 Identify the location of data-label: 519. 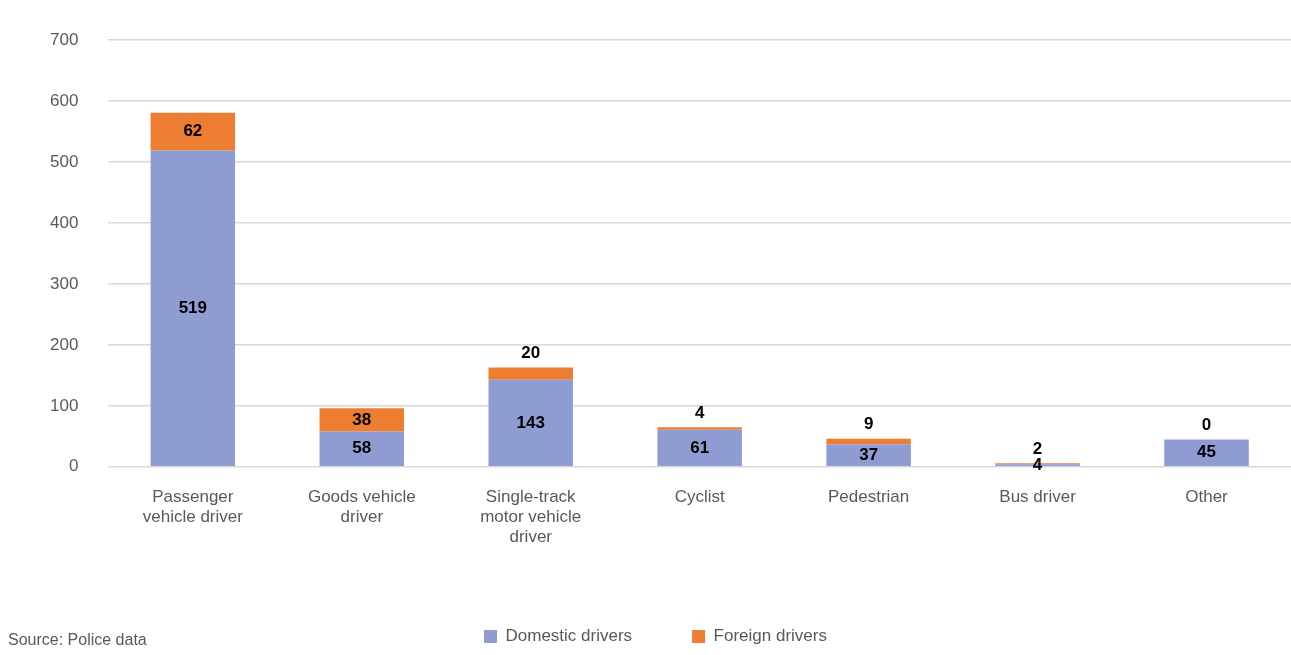
(193, 307).